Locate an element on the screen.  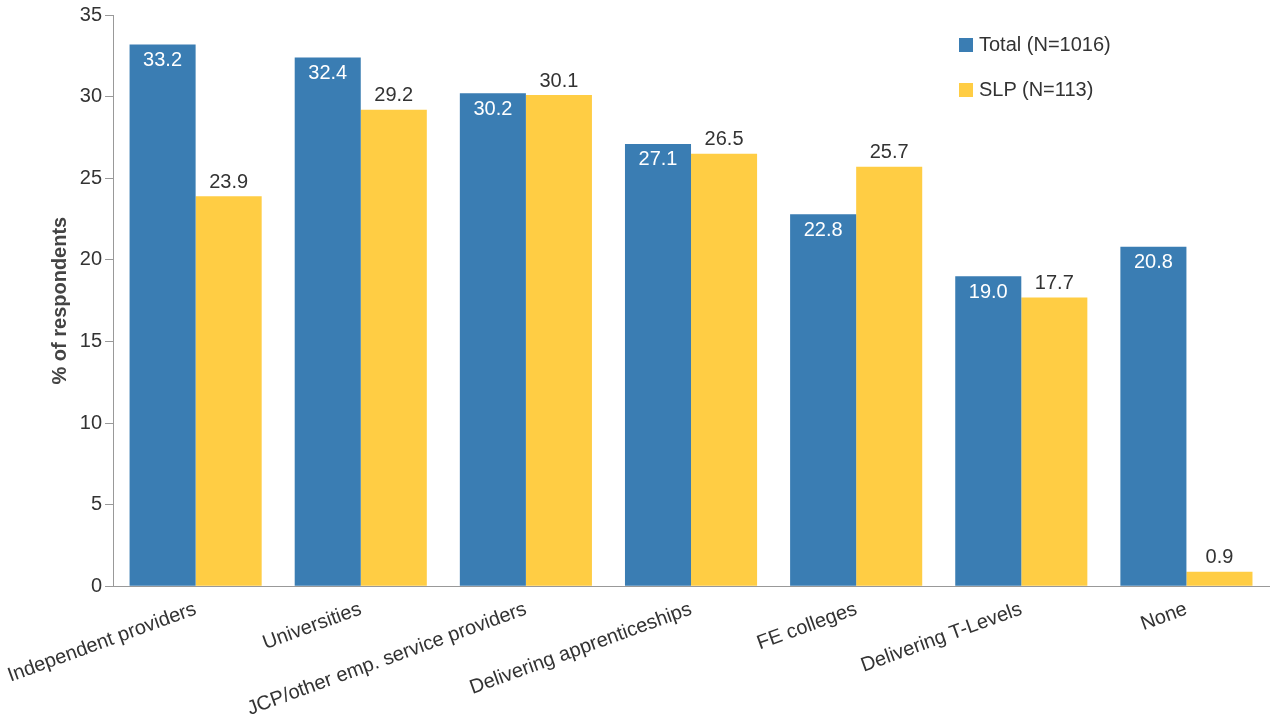
y-tick-label: 20 is located at coordinates (91, 258).